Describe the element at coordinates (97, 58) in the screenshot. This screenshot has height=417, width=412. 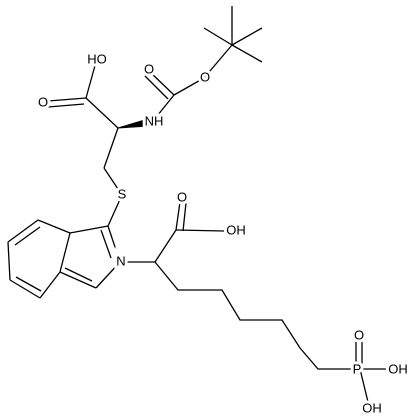
I see `atom-label: HO` at that location.